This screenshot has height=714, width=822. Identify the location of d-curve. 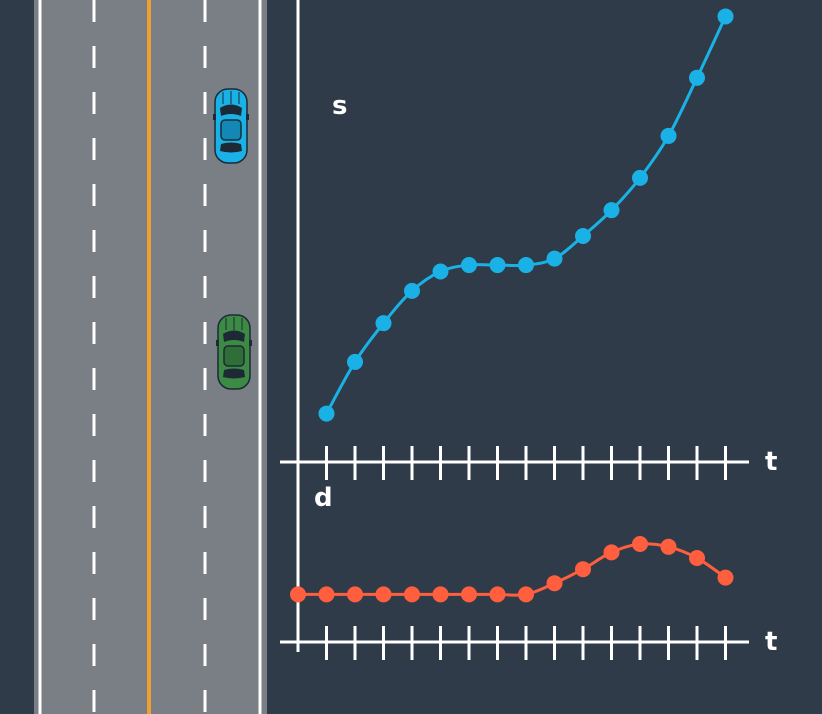
(512, 569).